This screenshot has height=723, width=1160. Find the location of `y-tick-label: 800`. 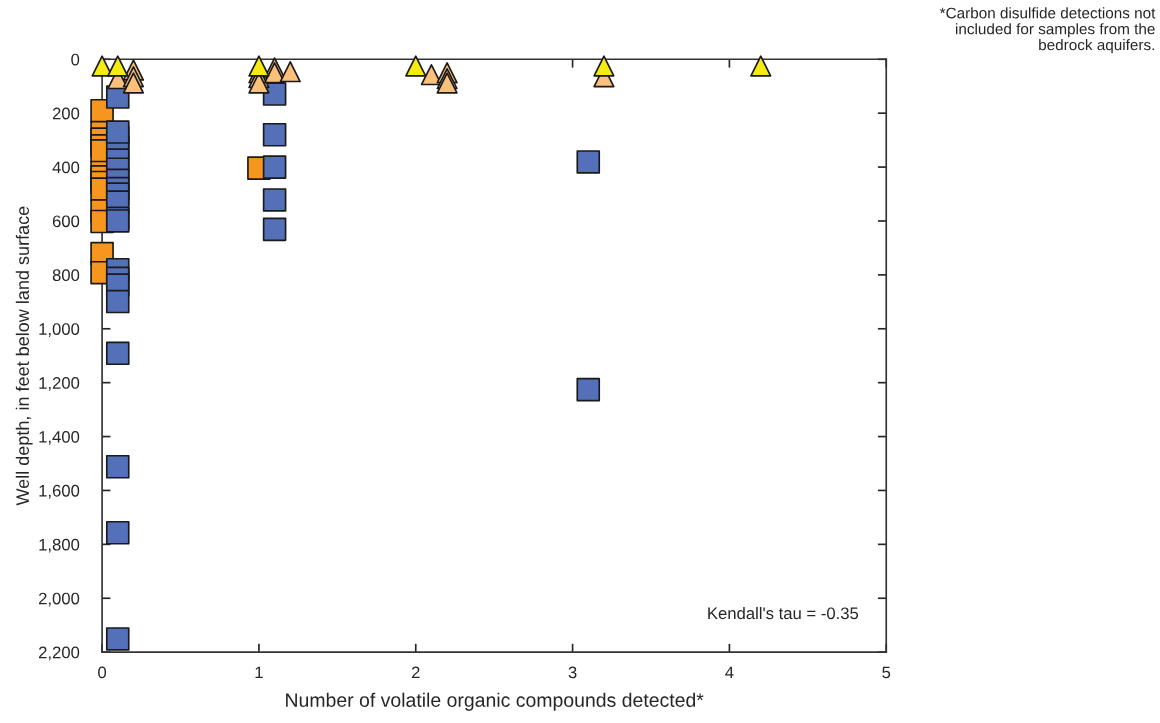

y-tick-label: 800 is located at coordinates (66, 275).